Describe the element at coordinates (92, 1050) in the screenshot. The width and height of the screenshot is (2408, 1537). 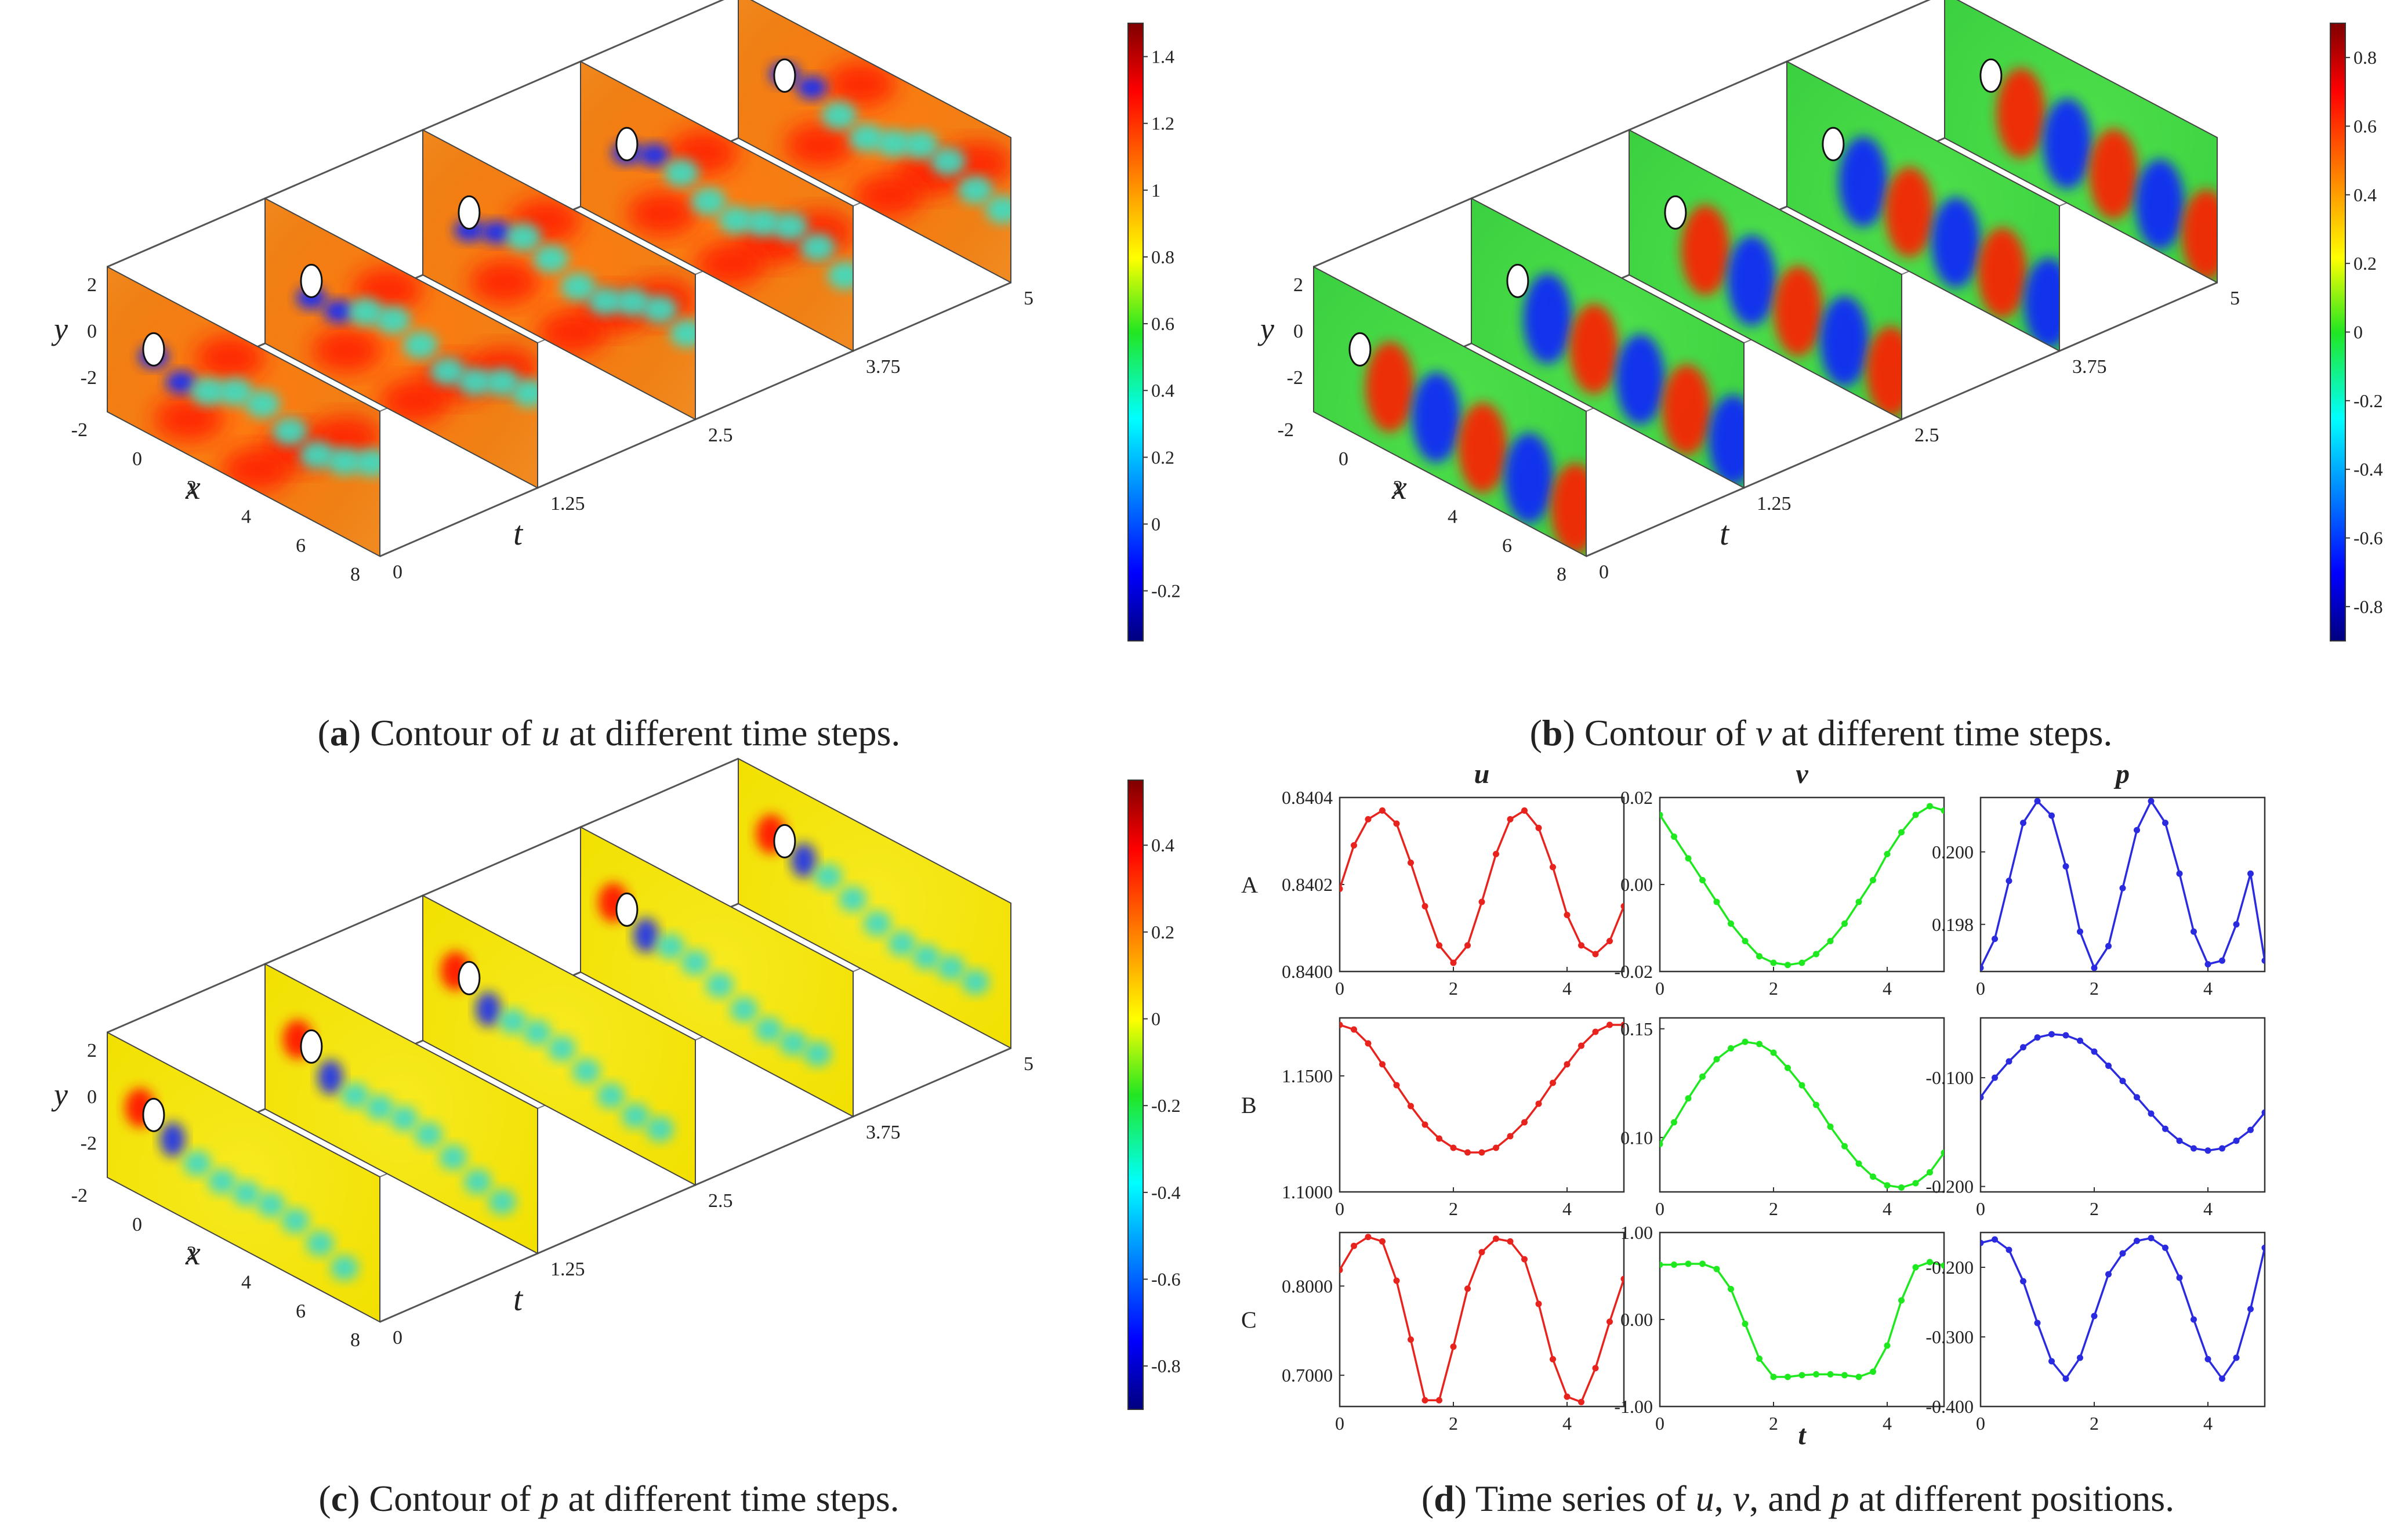
I see `y-tick-label: 2` at that location.